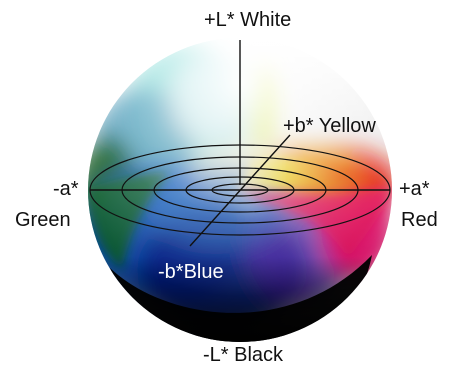  I want to click on negative-lightness-black-label: -L* Black, so click(243, 355).